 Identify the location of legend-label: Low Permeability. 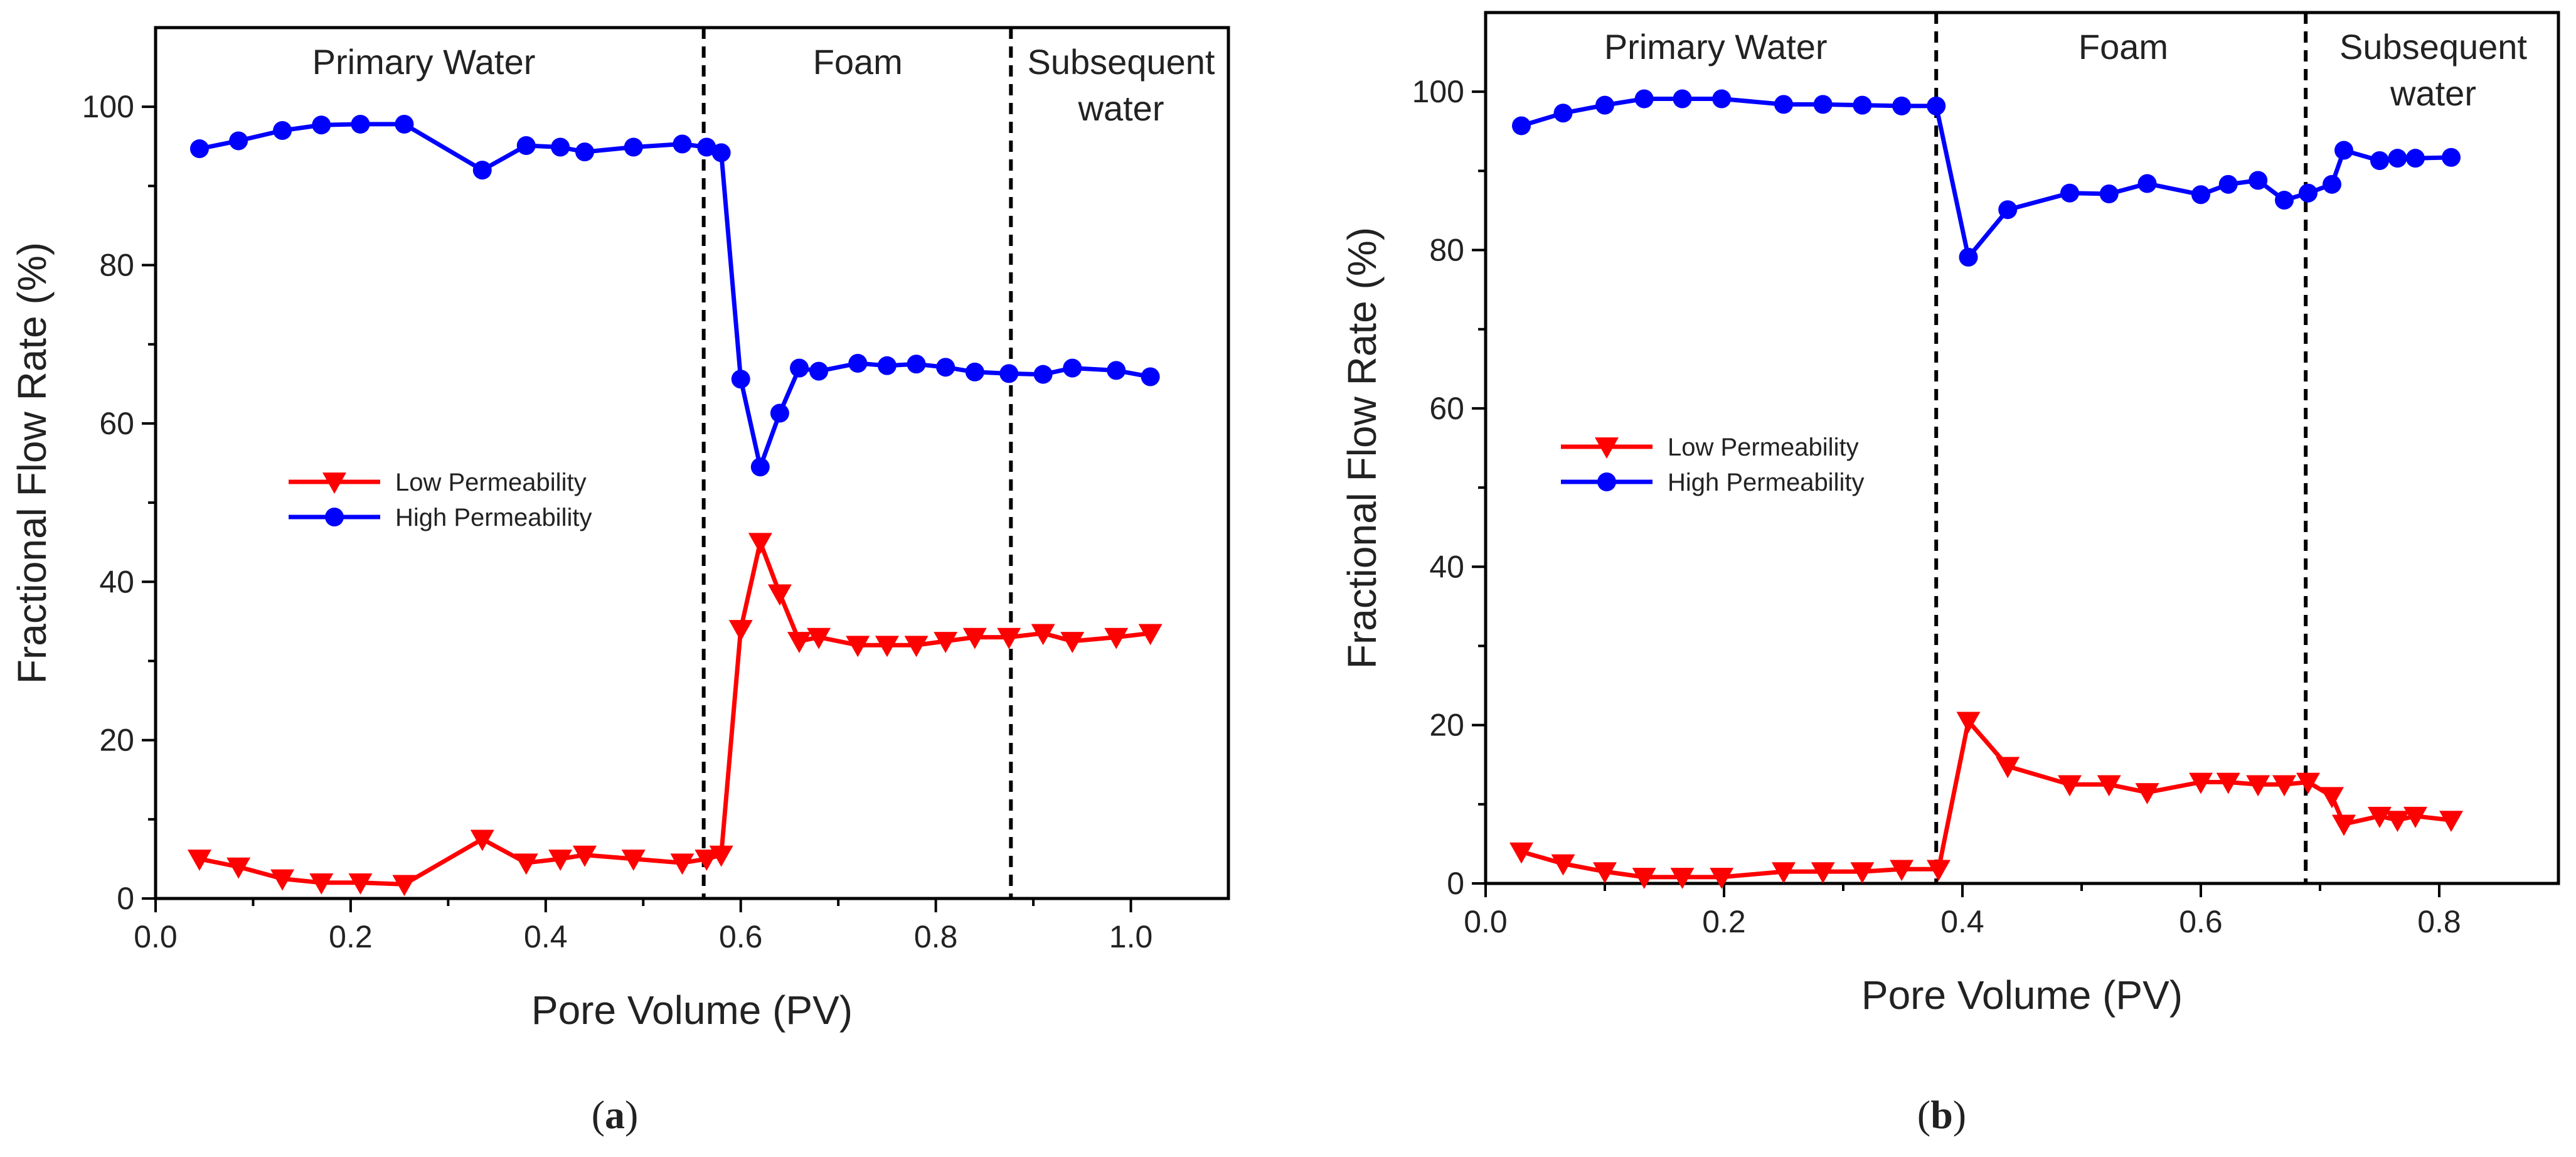
(1764, 447).